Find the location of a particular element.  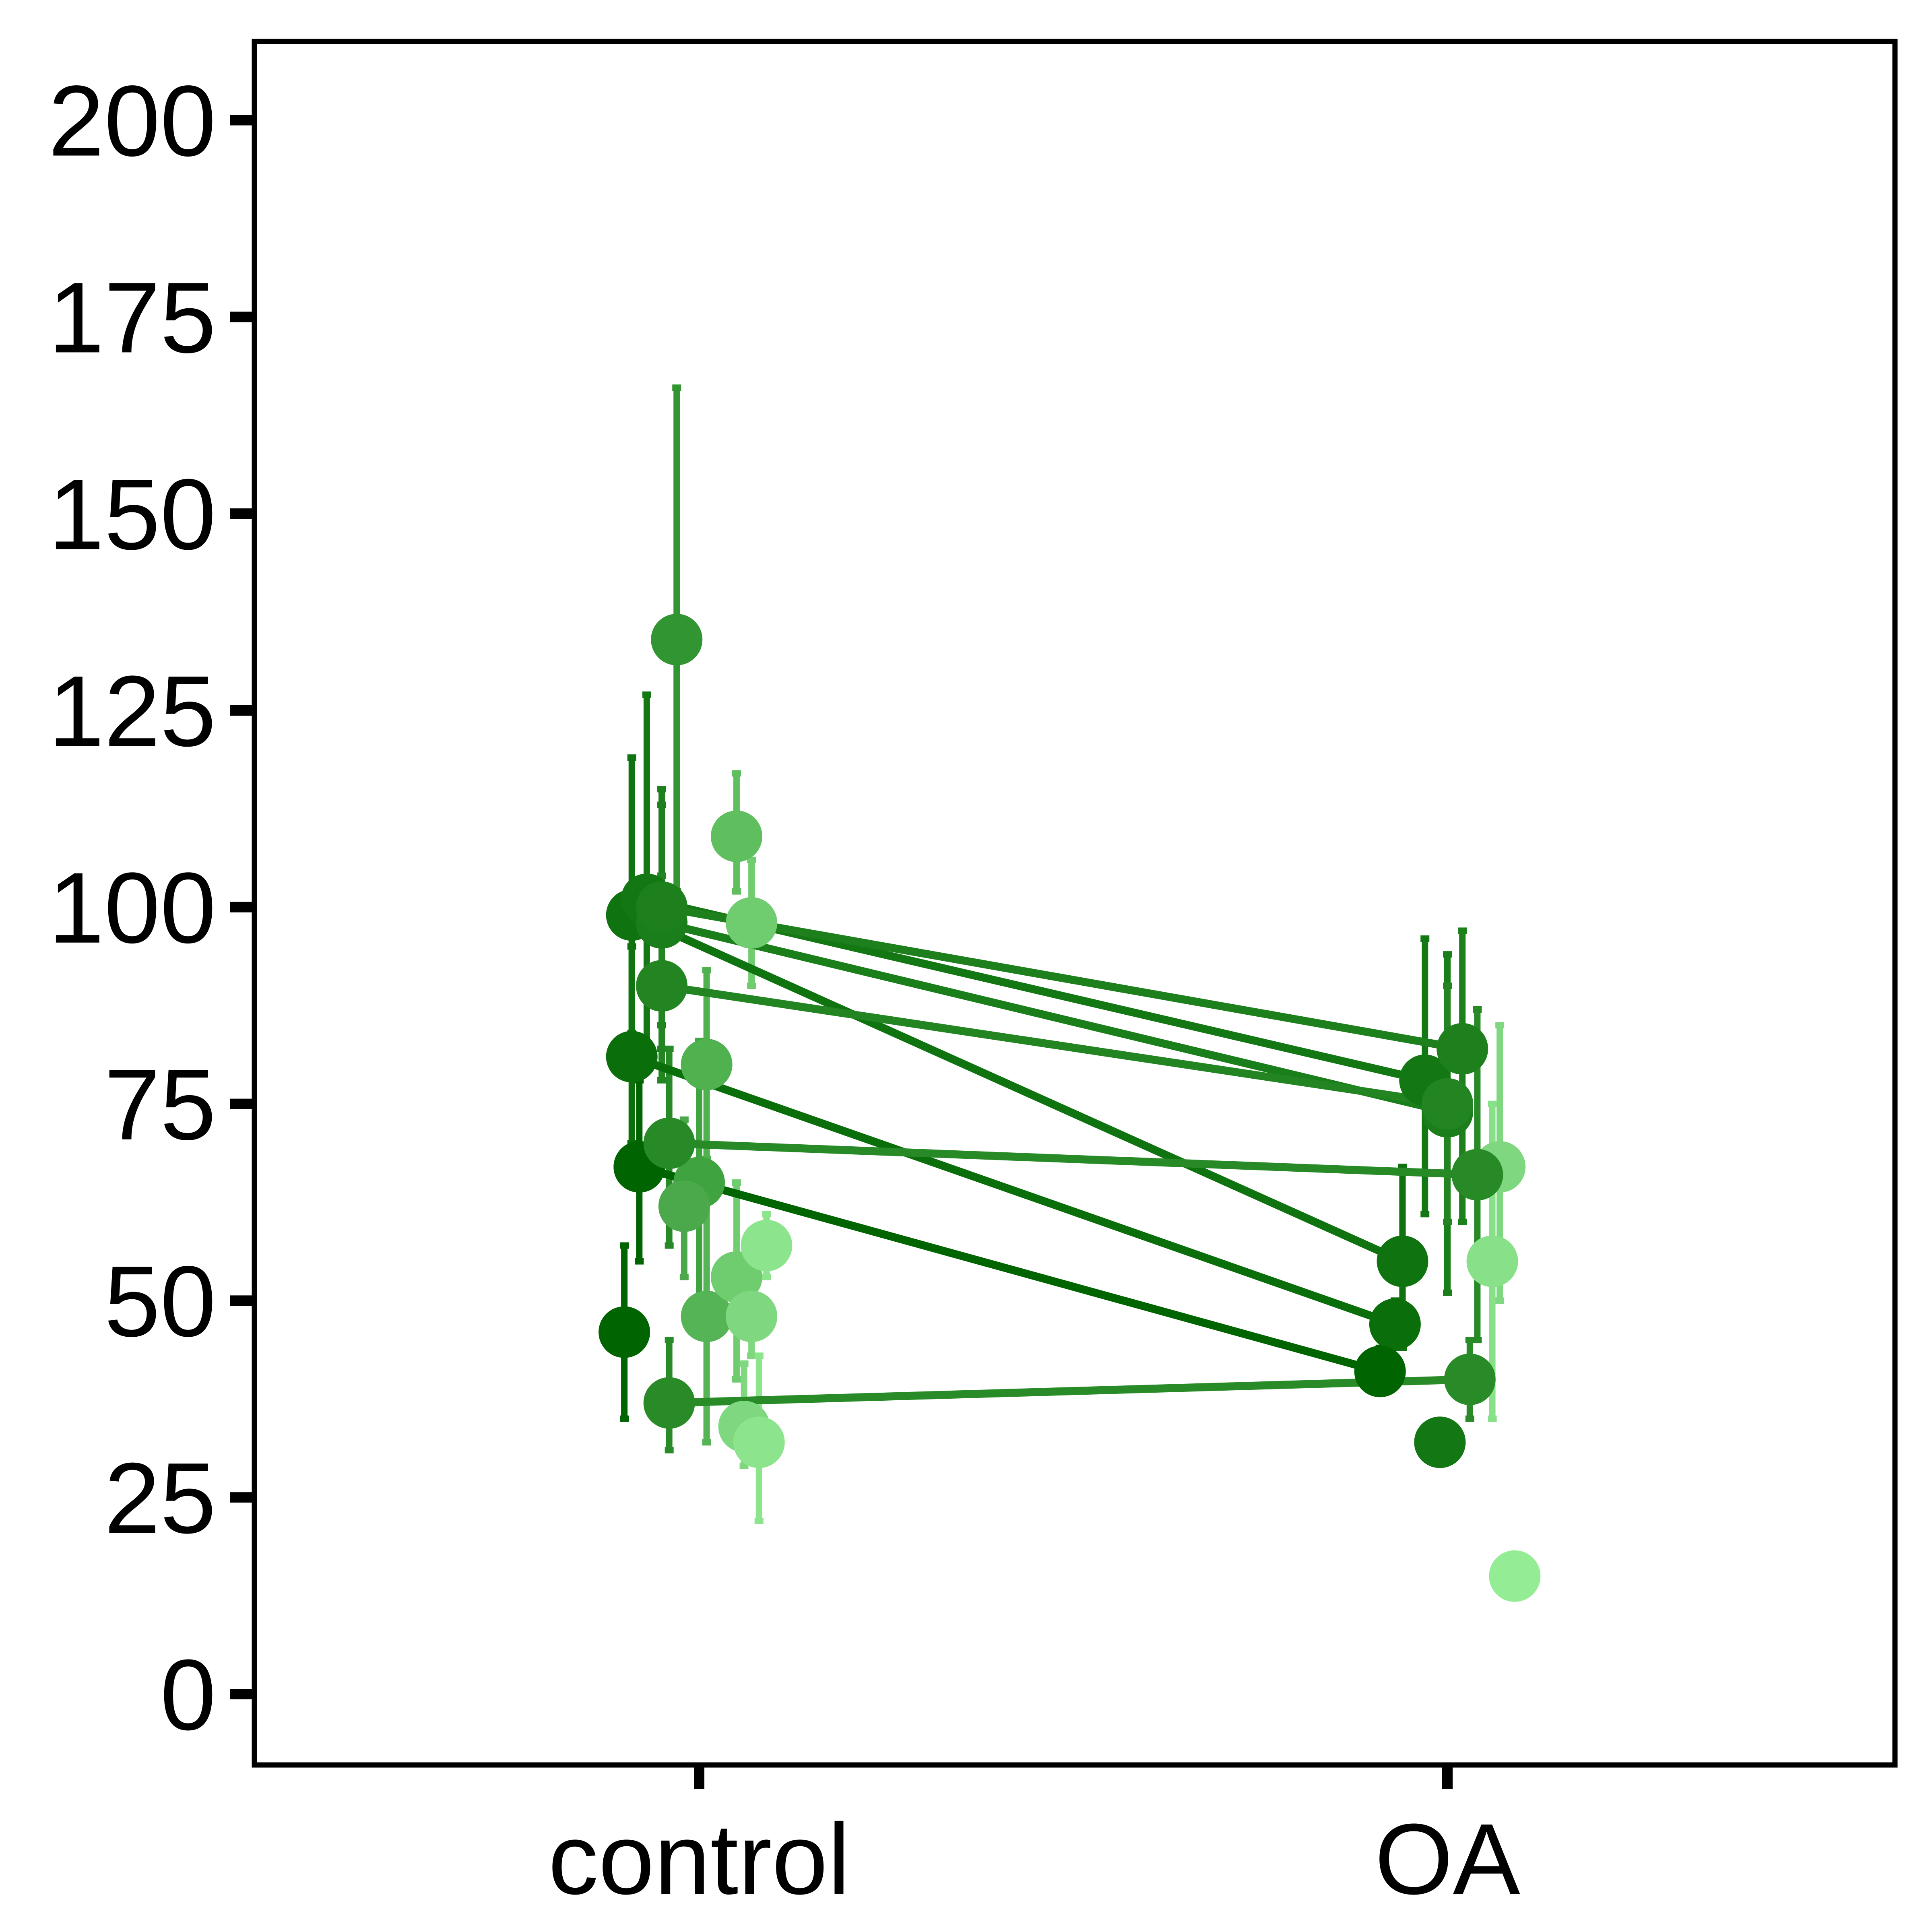

y-tick-label-50: 50 is located at coordinates (160, 1301).